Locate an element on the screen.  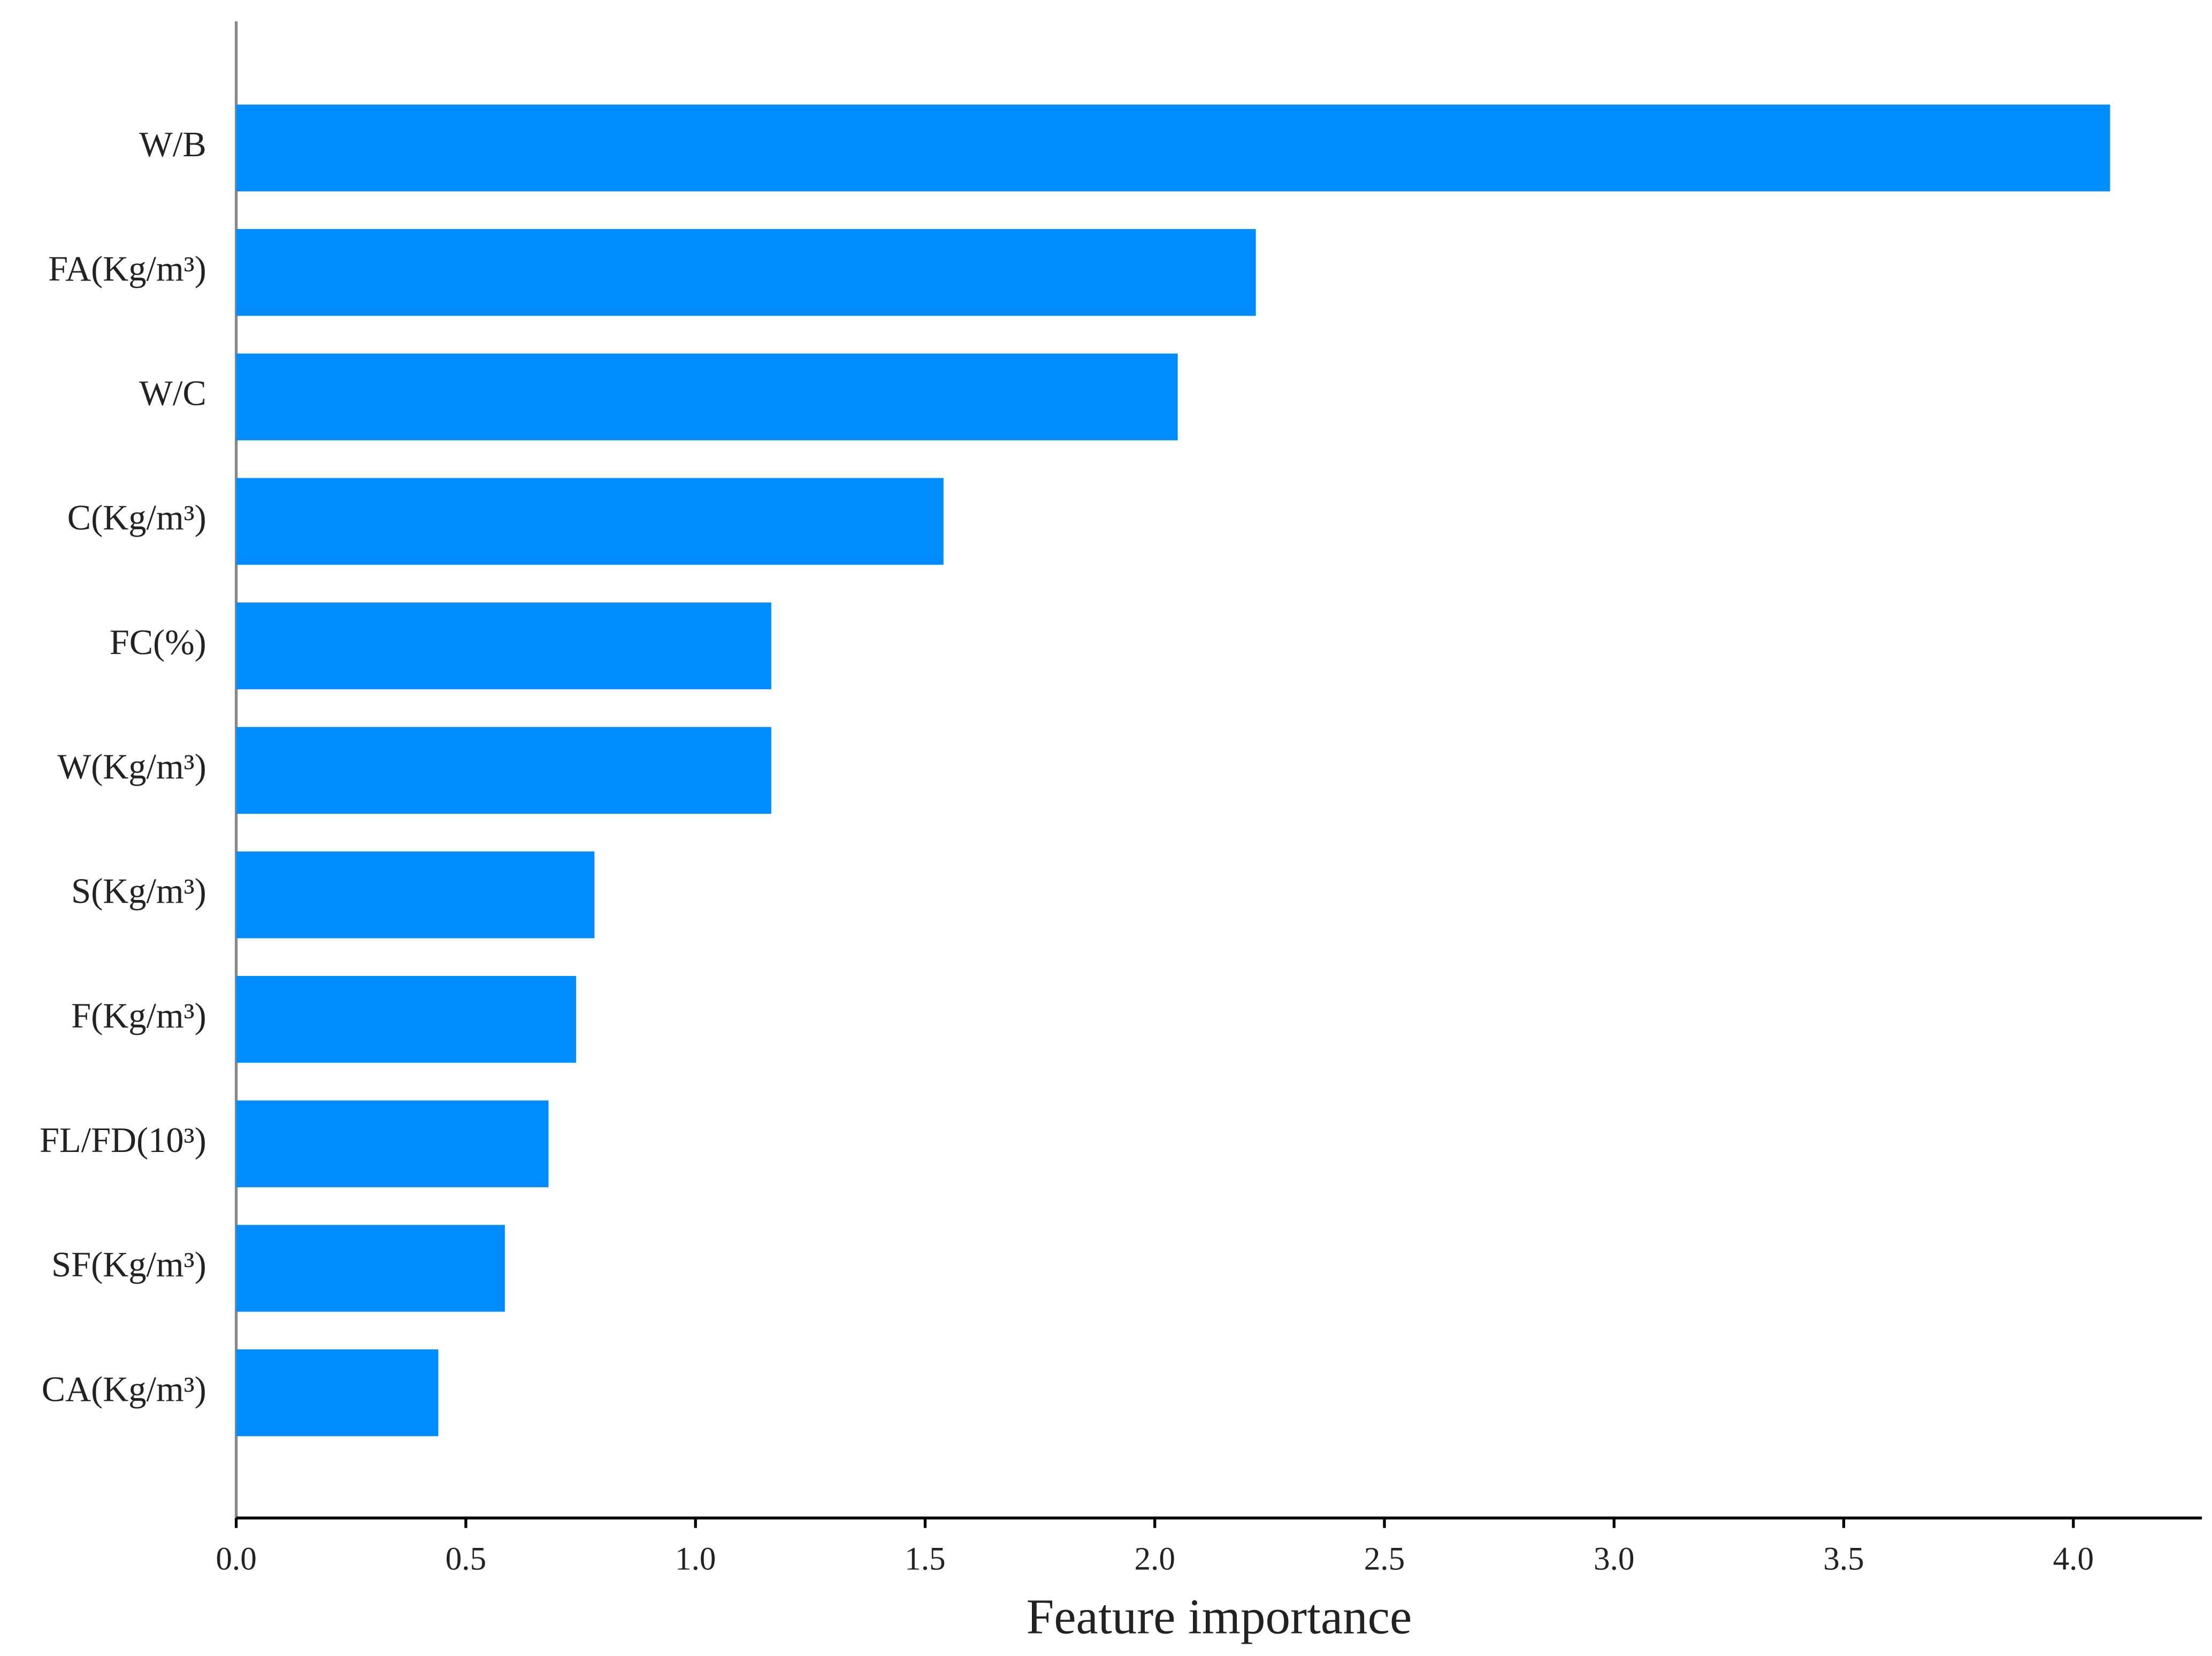
y-tick-label: F(Kg/m³) is located at coordinates (138, 1016).